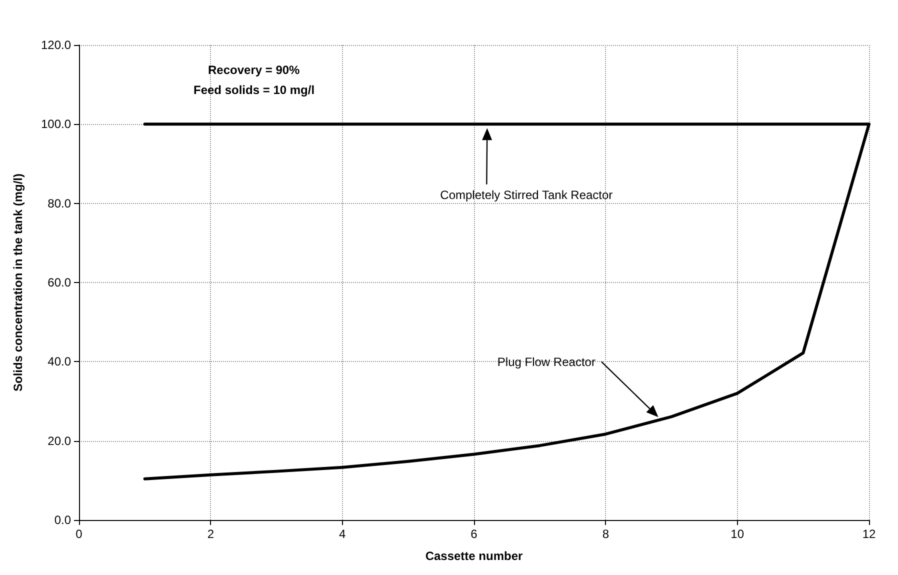 Image resolution: width=898 pixels, height=575 pixels. What do you see at coordinates (254, 70) in the screenshot?
I see `annotation: Recovery = 90%` at bounding box center [254, 70].